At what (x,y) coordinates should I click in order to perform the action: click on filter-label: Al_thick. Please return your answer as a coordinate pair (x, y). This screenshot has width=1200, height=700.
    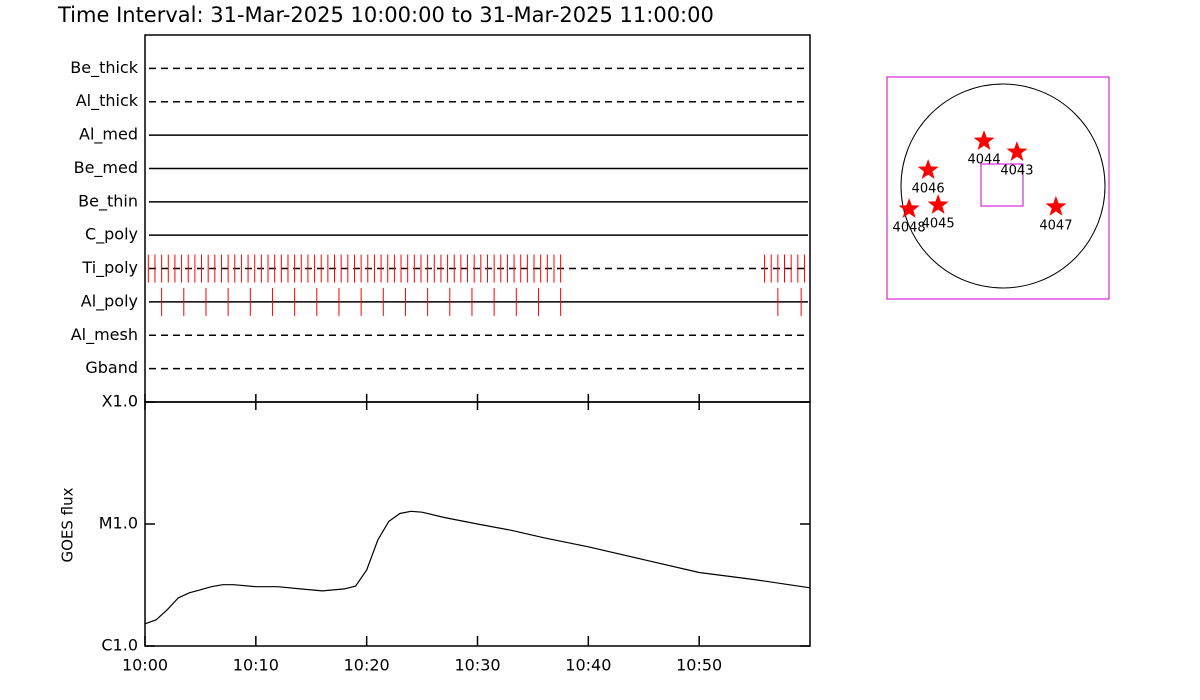
    Looking at the image, I should click on (107, 101).